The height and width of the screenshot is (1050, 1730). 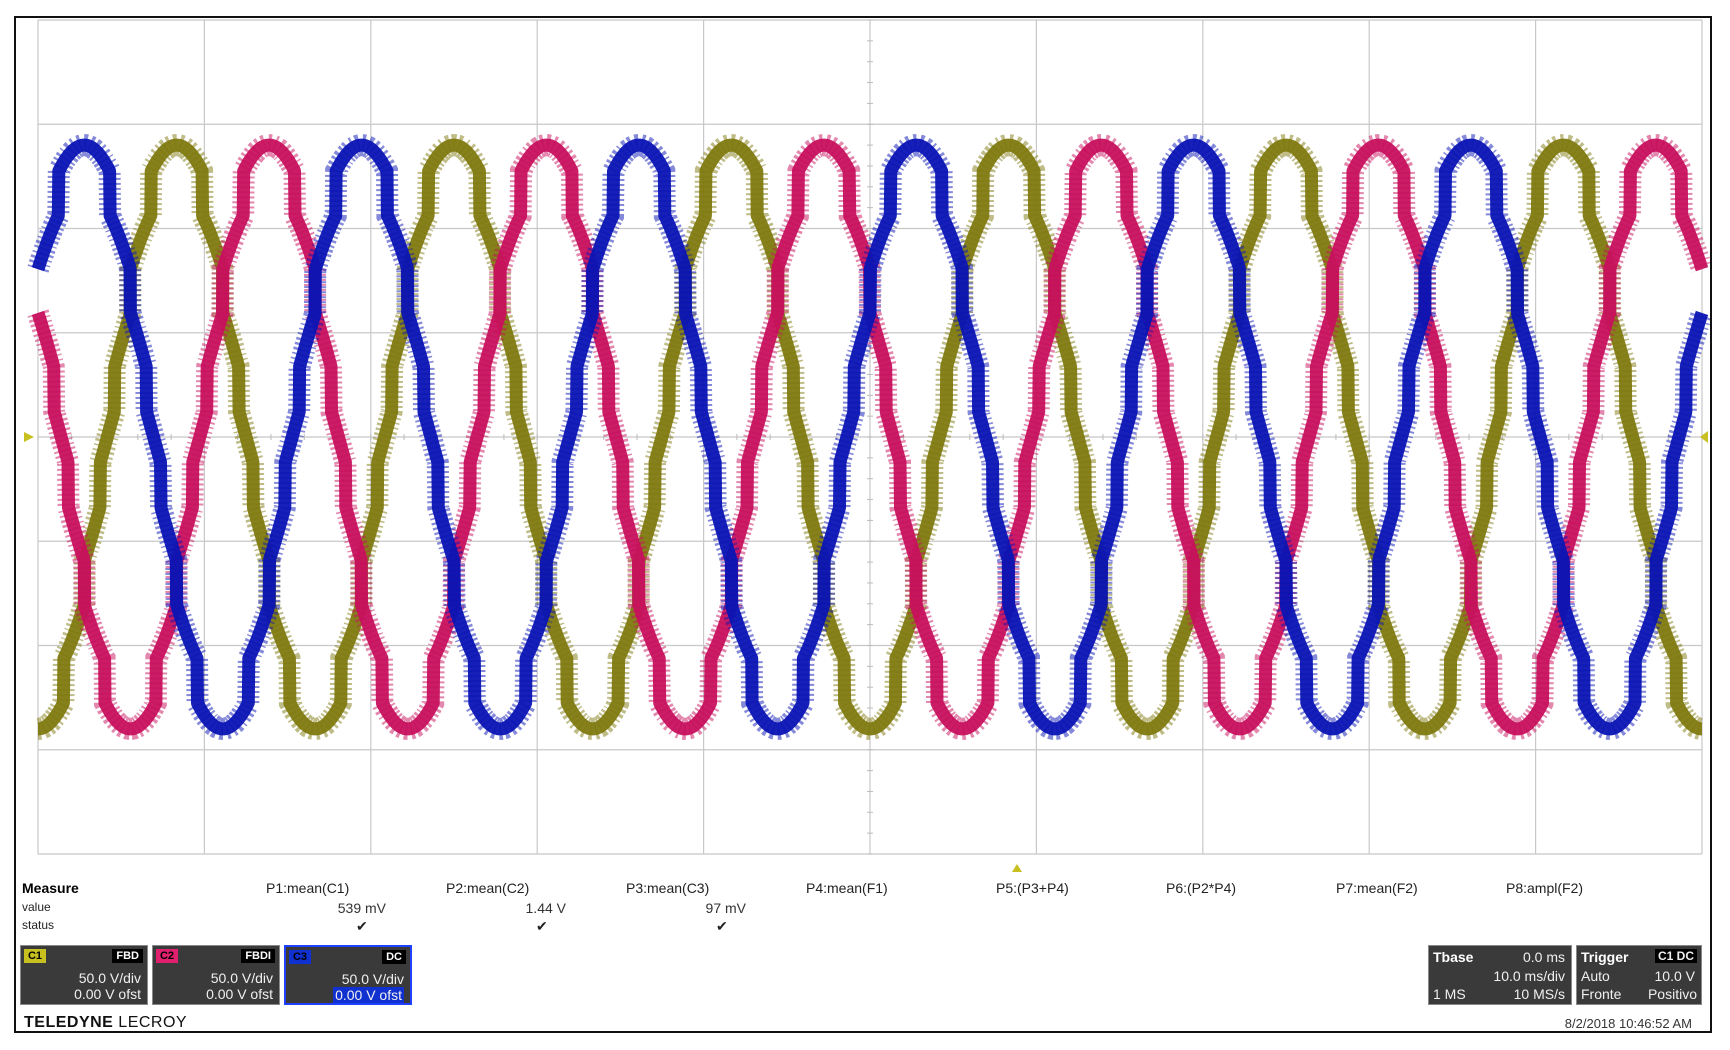 I want to click on trigger-title: Trigger, so click(x=1605, y=957).